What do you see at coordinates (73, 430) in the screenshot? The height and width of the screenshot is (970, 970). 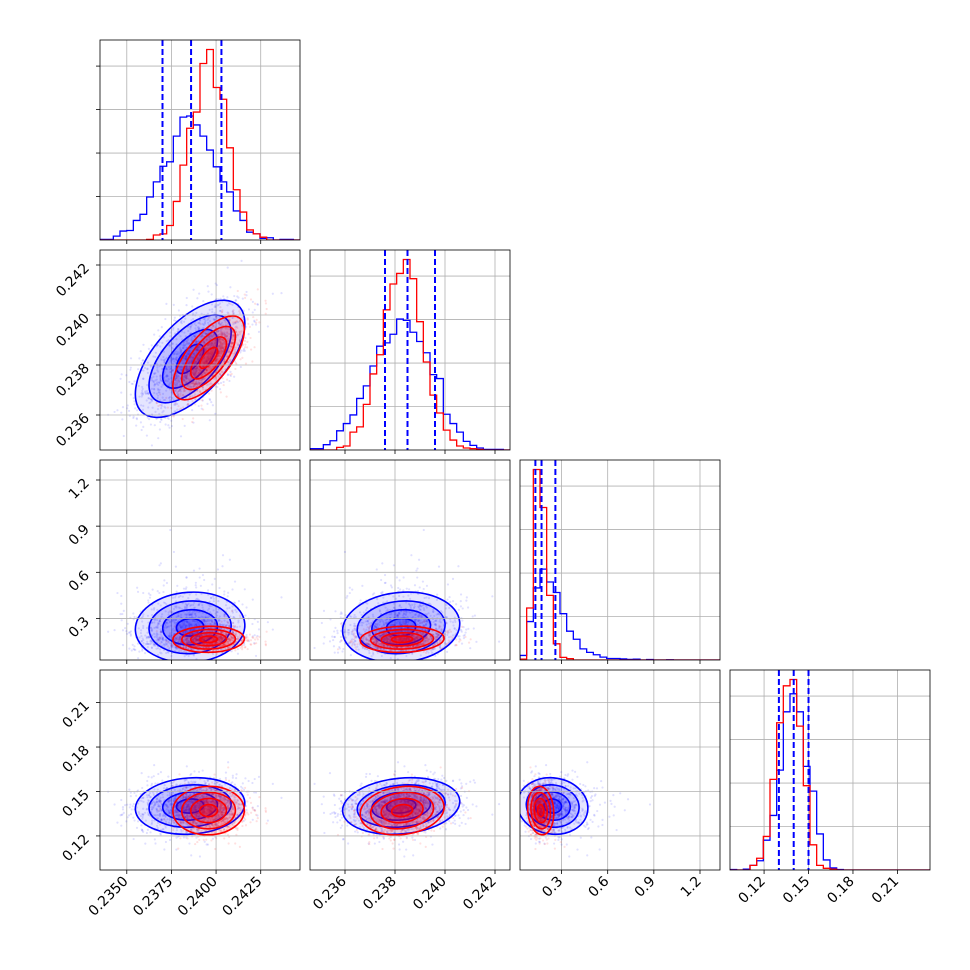 I see `y-tick-label: 0.236` at bounding box center [73, 430].